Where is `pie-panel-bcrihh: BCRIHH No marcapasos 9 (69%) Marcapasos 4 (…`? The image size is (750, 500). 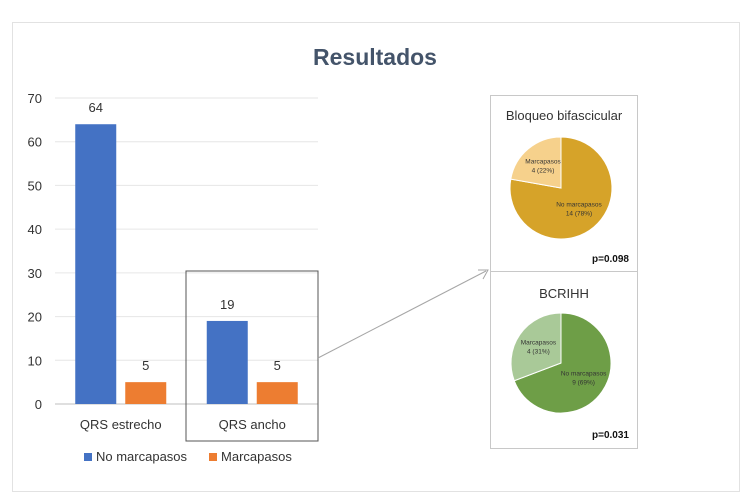 pie-panel-bcrihh: BCRIHH No marcapasos 9 (69%) Marcapasos 4 (… is located at coordinates (564, 360).